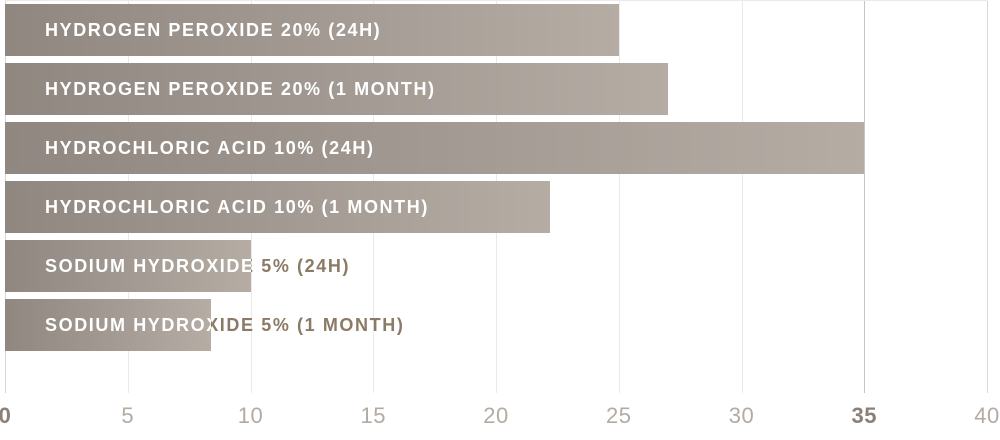 The height and width of the screenshot is (440, 1000). What do you see at coordinates (128, 415) in the screenshot?
I see `x-tick-label: 5` at bounding box center [128, 415].